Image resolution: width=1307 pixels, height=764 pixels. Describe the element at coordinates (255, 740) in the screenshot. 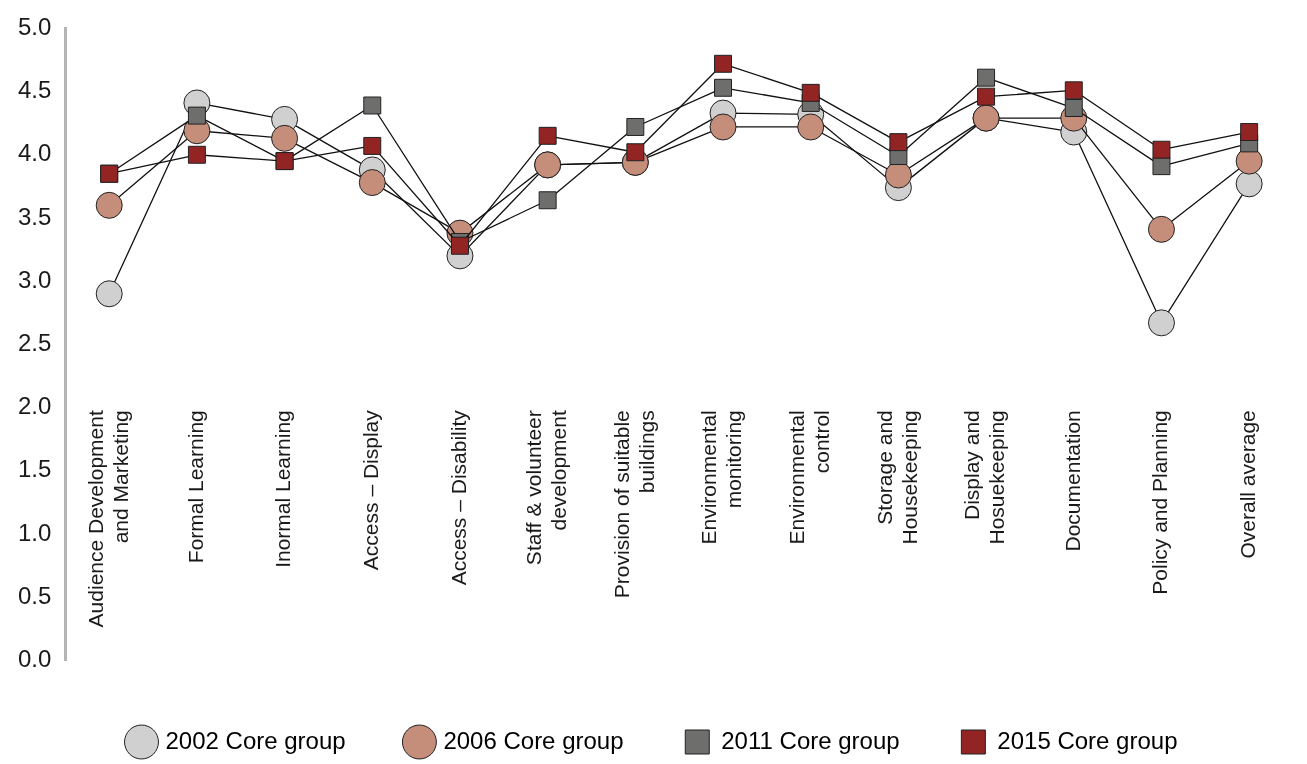

I see `legend-label: 2002 Core group` at that location.